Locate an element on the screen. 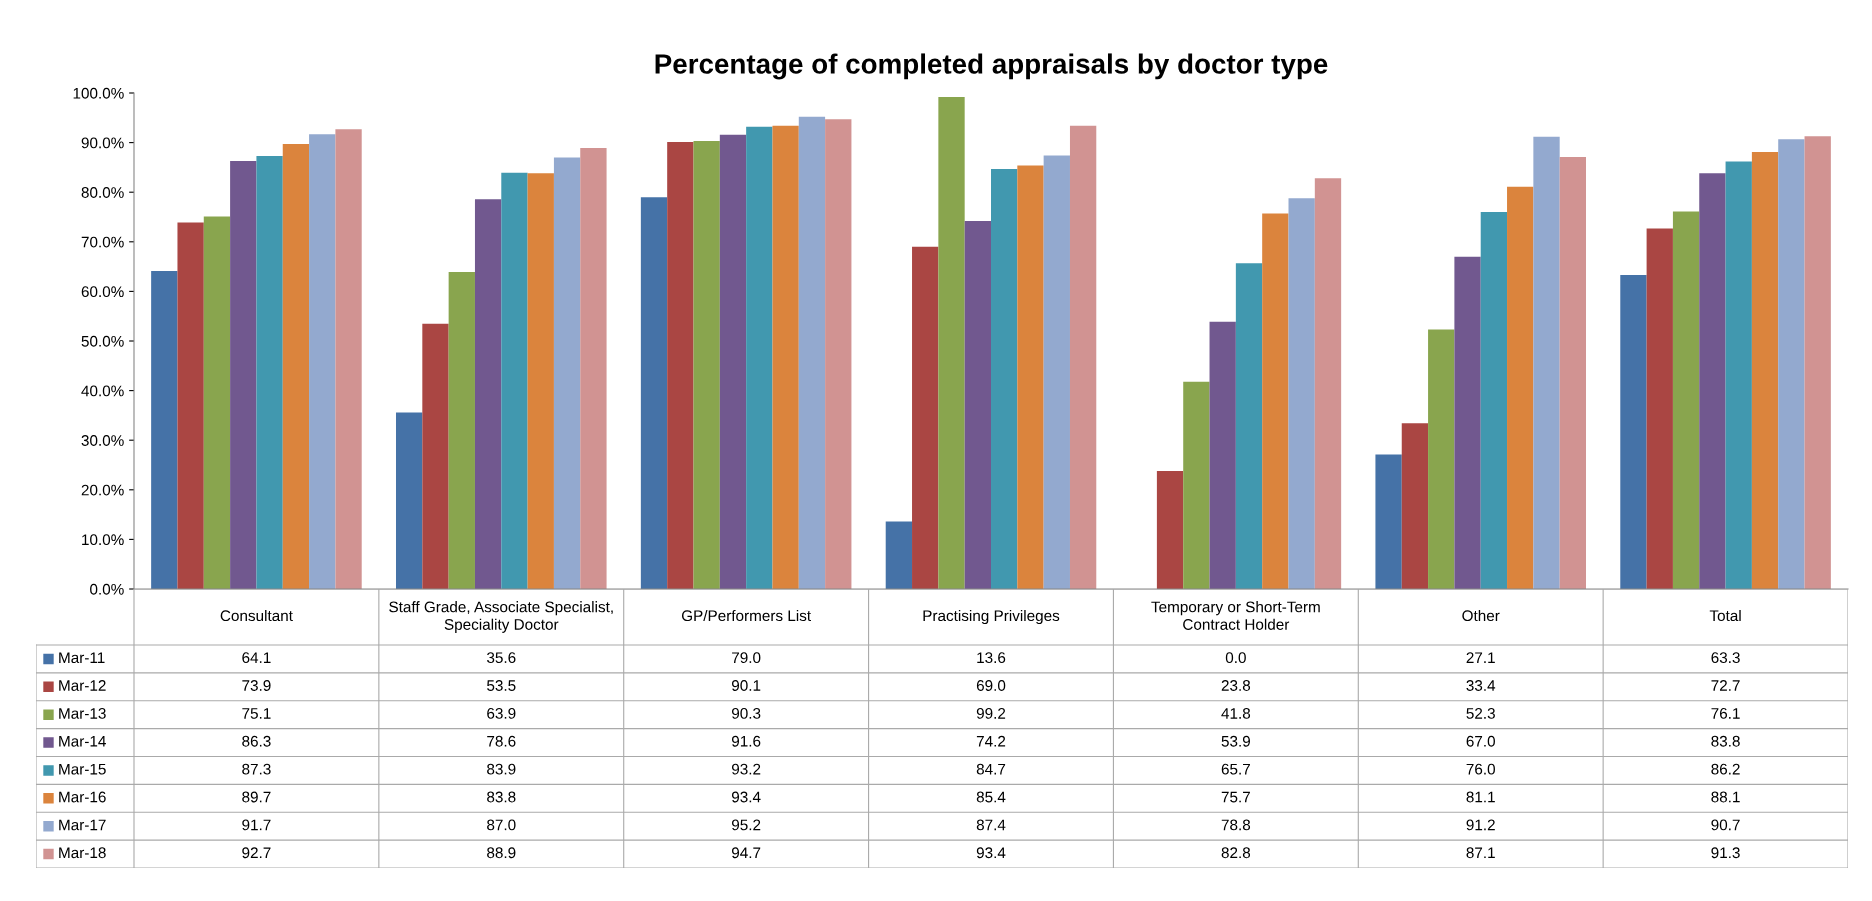  data-label: 33.4 is located at coordinates (1481, 685).